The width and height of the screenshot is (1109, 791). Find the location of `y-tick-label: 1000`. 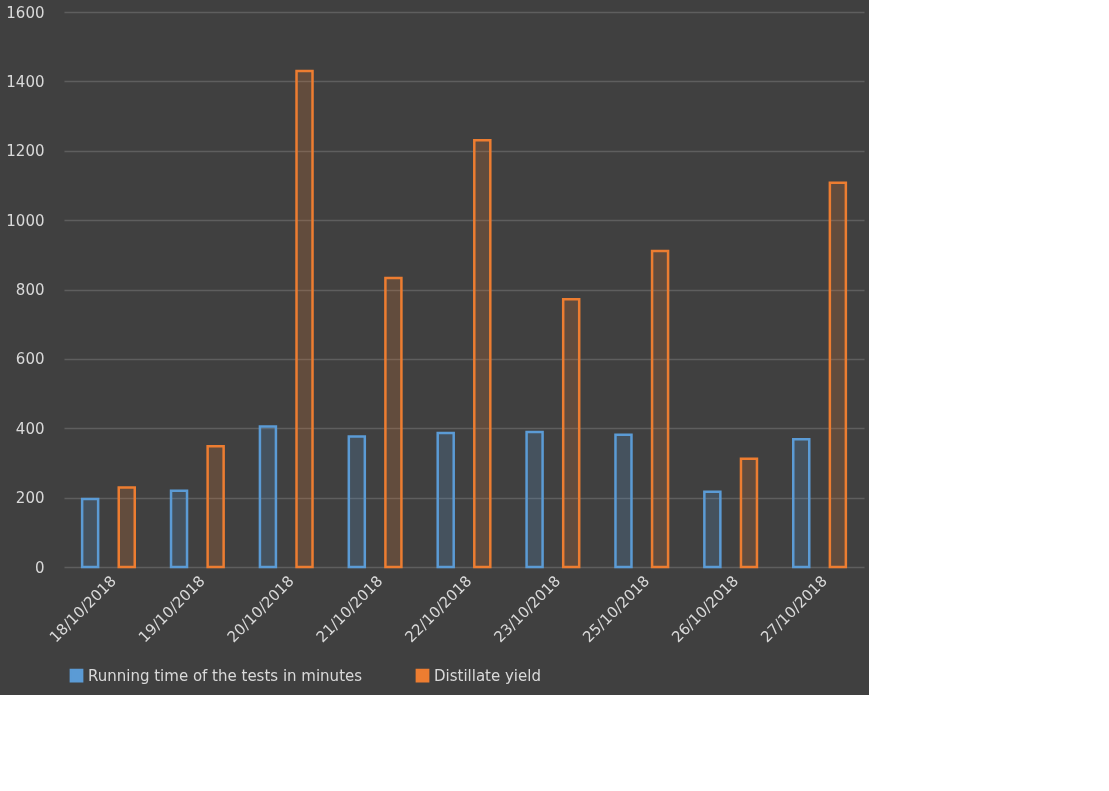

y-tick-label: 1000 is located at coordinates (25, 220).